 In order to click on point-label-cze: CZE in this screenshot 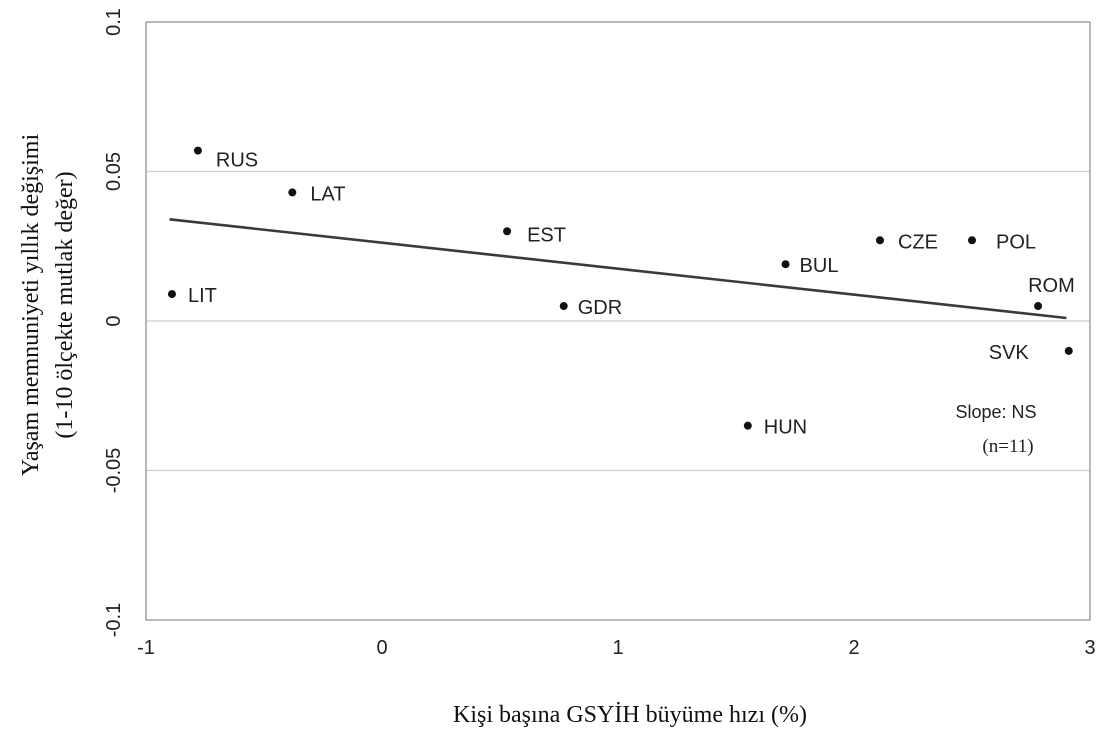, I will do `click(918, 242)`.